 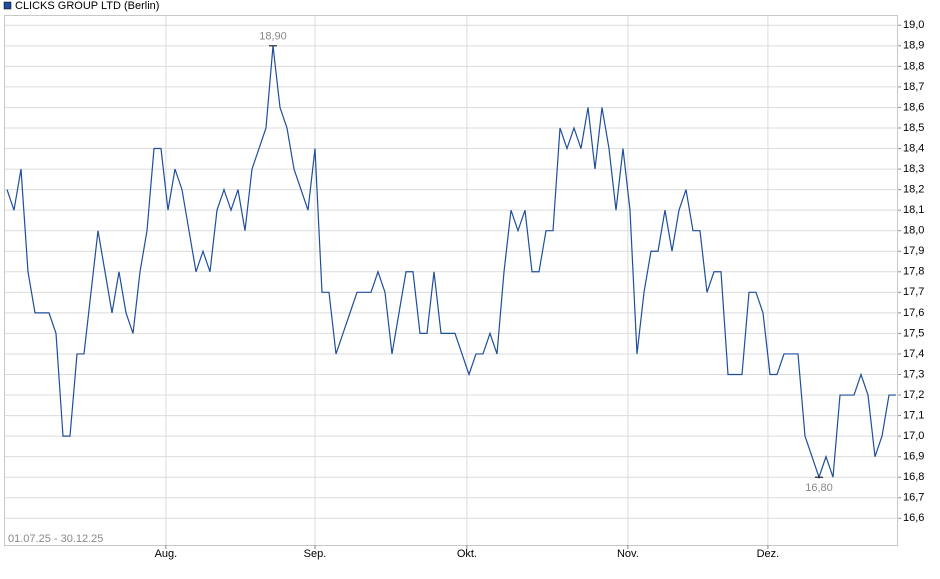 What do you see at coordinates (913, 128) in the screenshot?
I see `y-tick-label: 18,5` at bounding box center [913, 128].